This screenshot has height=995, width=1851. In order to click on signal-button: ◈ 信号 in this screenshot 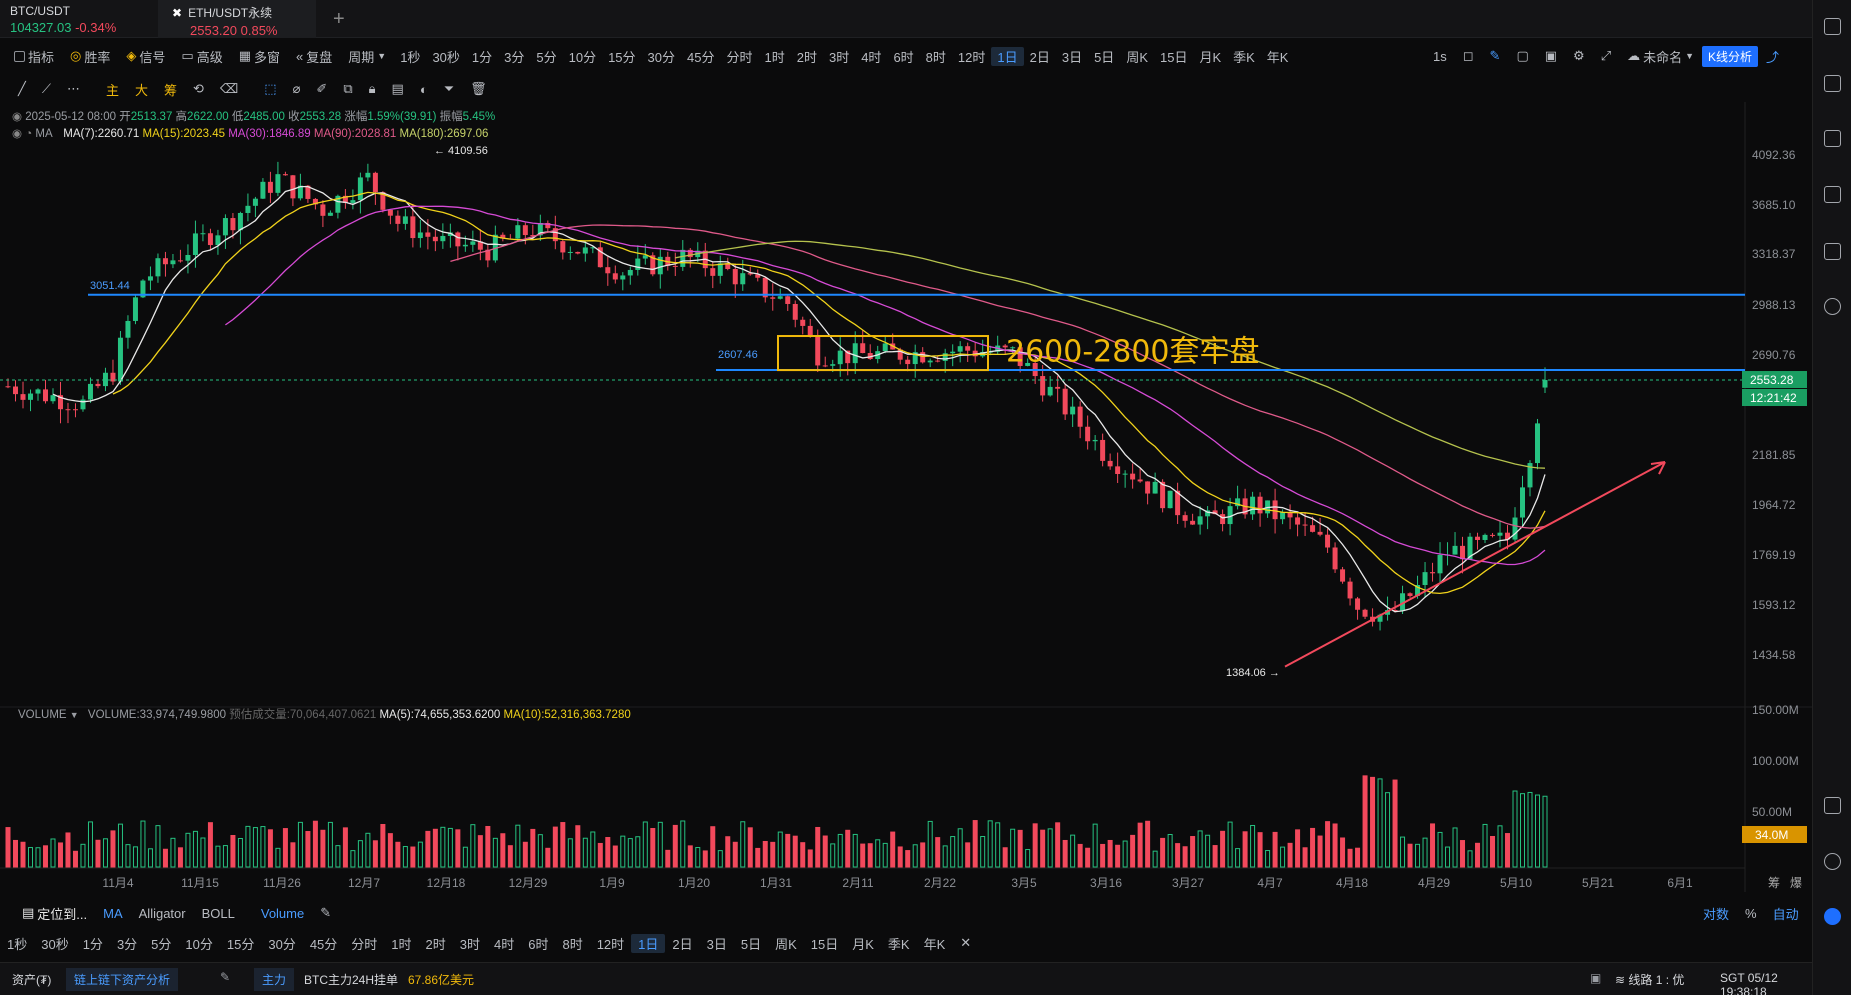, I will do `click(146, 56)`.